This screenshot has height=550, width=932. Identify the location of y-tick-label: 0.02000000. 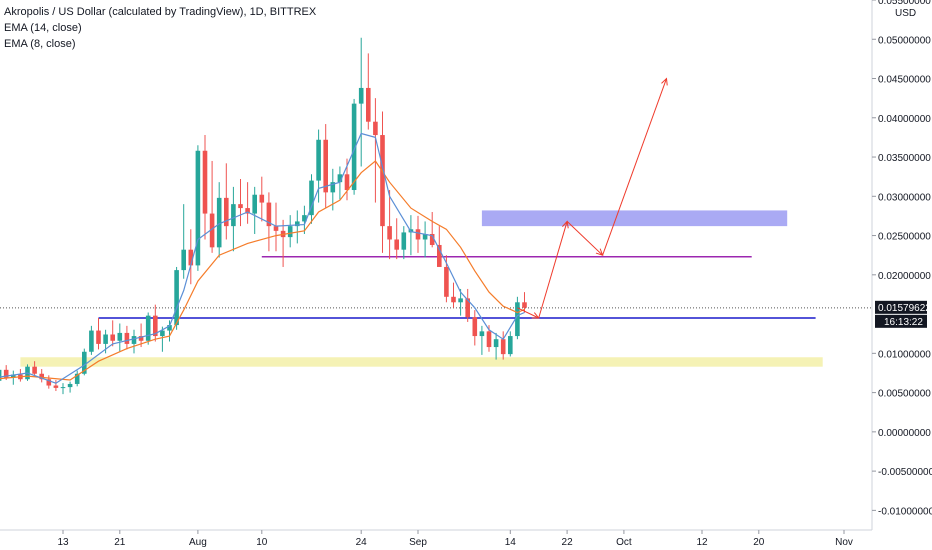
(904, 276).